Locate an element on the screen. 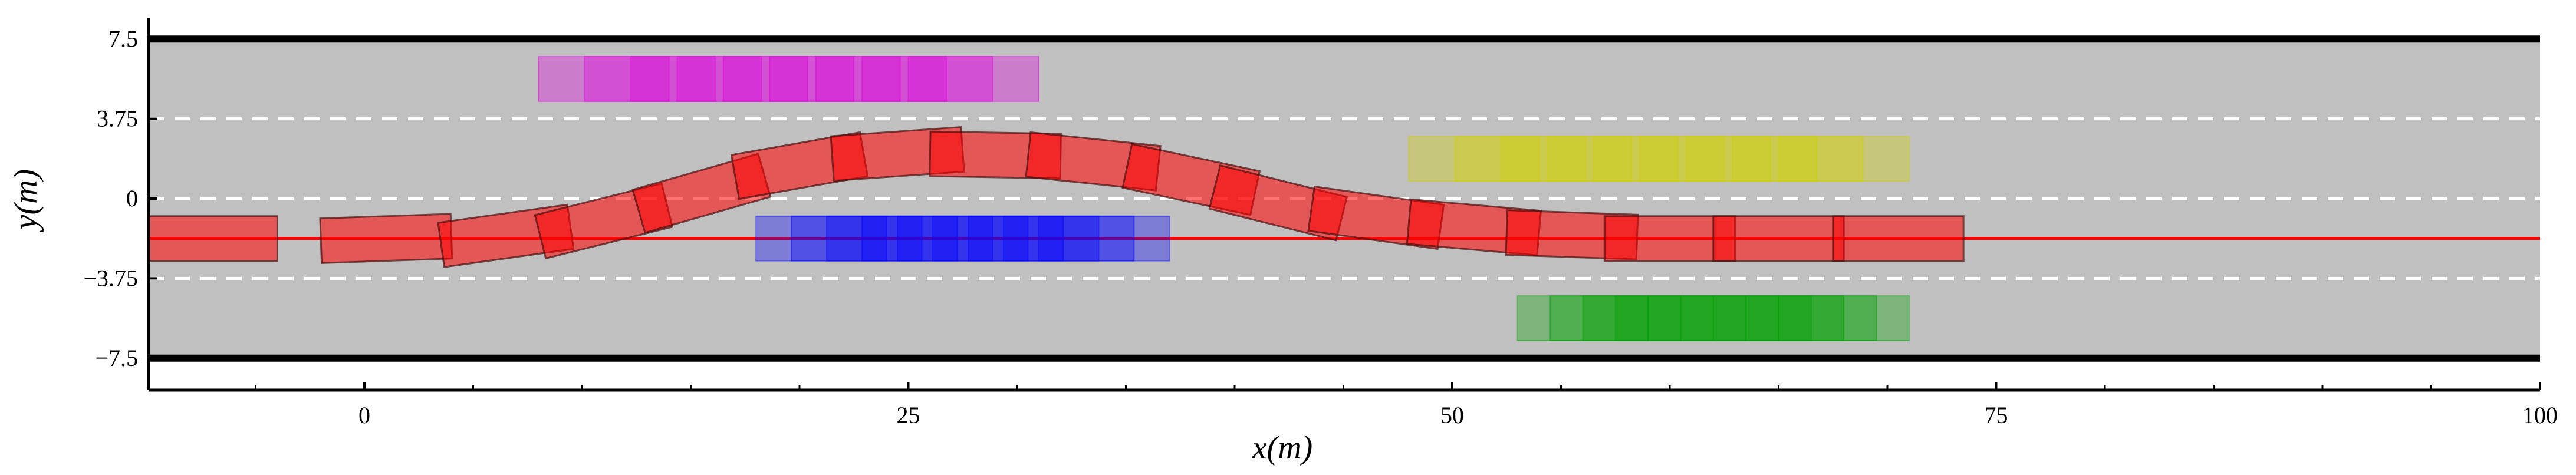 Image resolution: width=2576 pixels, height=475 pixels. obstacle-blue is located at coordinates (963, 238).